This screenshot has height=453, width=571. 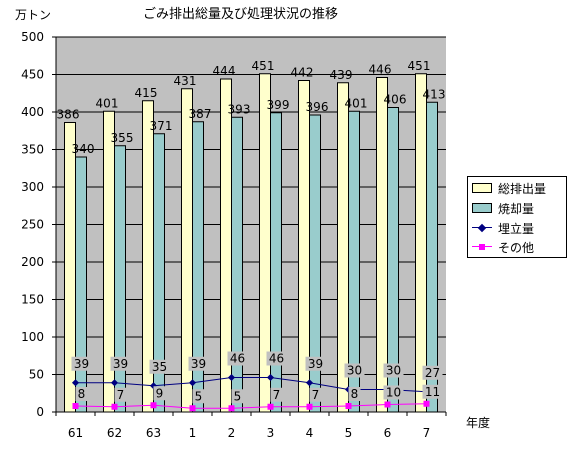 I want to click on bar-value-label: 340, so click(x=83, y=149).